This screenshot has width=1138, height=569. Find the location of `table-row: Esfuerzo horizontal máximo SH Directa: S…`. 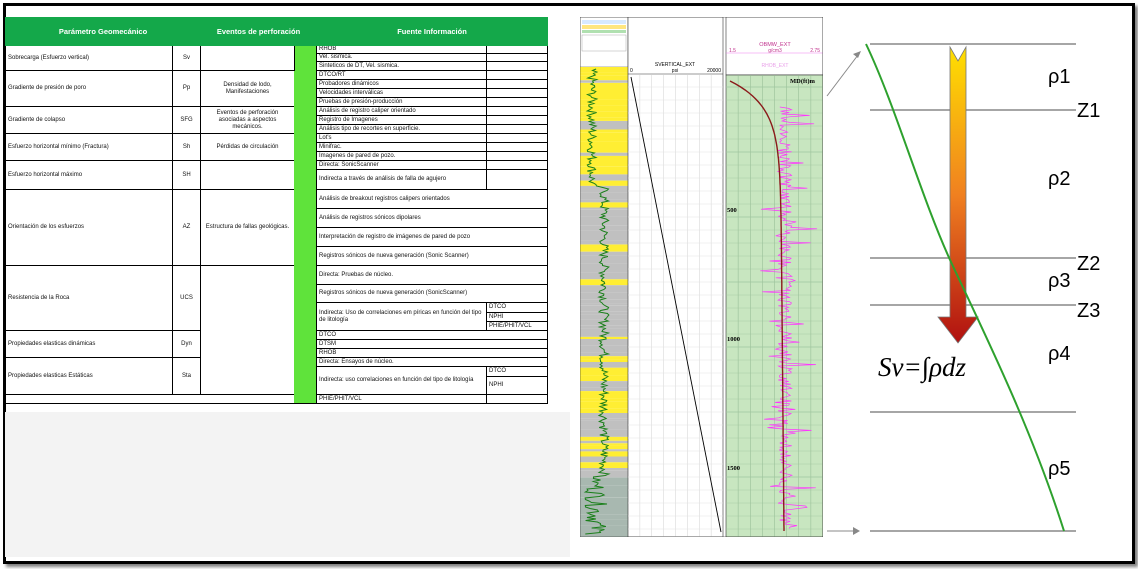

table-row: Esfuerzo horizontal máximo SH Directa: S… is located at coordinates (277, 175).